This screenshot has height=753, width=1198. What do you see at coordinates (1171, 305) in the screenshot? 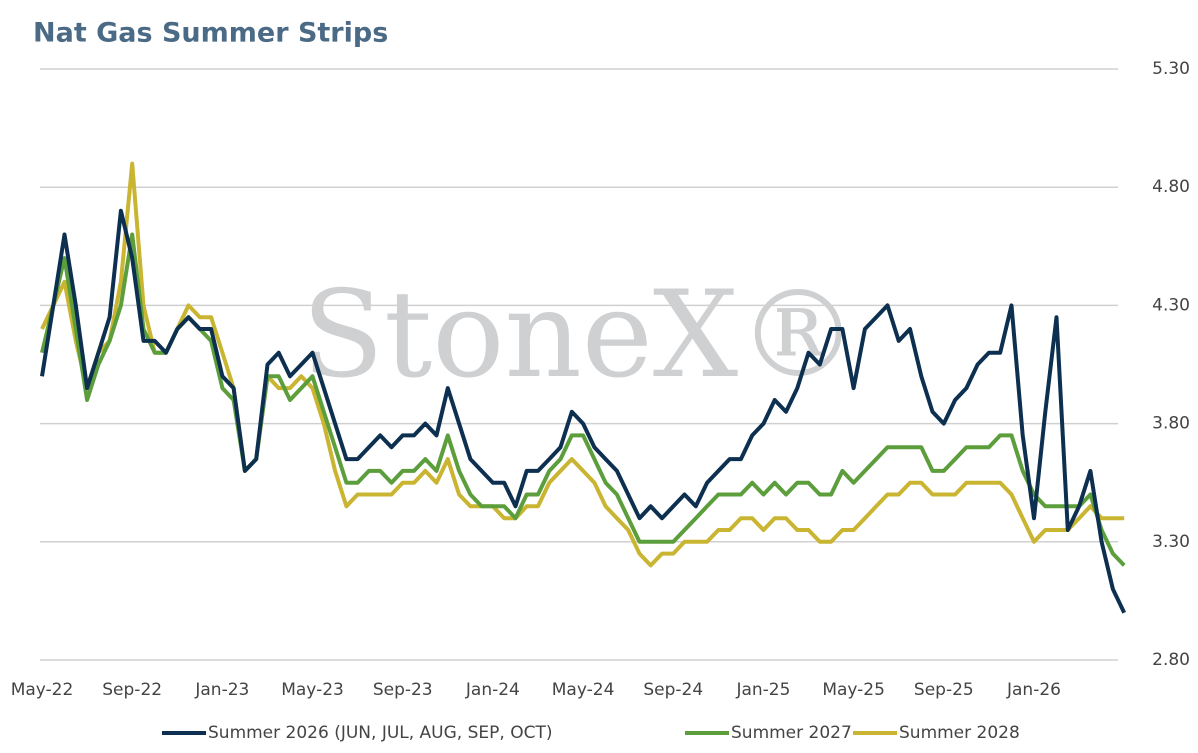
I see `y-tick-label: 4.30` at bounding box center [1171, 305].